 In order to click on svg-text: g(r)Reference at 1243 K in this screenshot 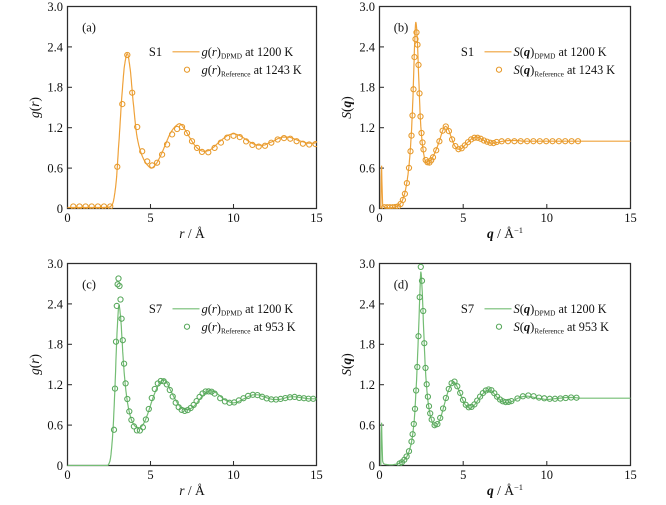, I will do `click(252, 71)`.